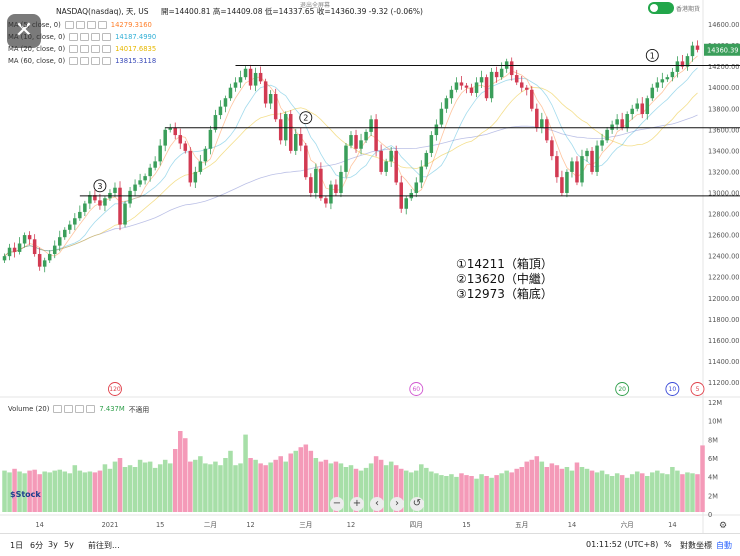 The image size is (740, 556). I want to click on ma-20-icons, so click(90, 49).